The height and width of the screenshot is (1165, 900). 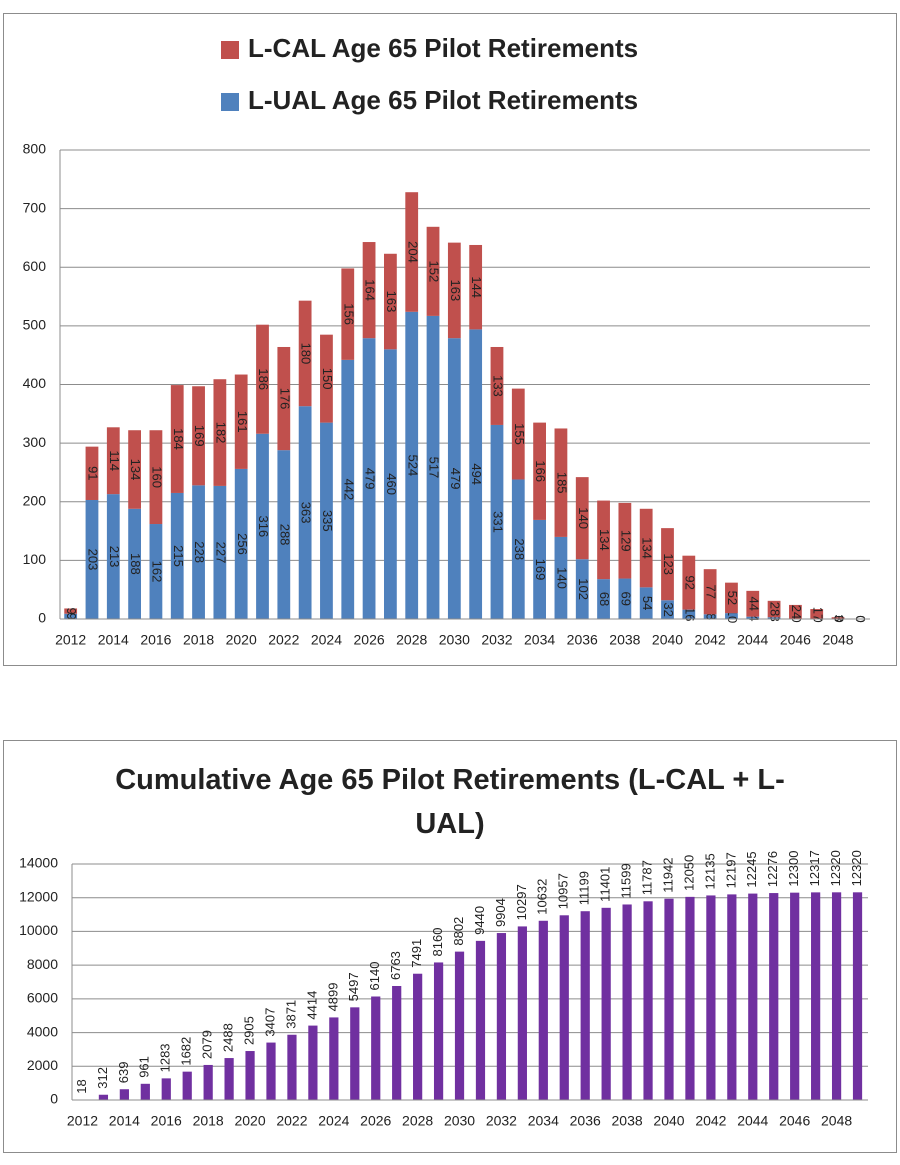 What do you see at coordinates (42, 998) in the screenshot?
I see `y-tick-label: 6000` at bounding box center [42, 998].